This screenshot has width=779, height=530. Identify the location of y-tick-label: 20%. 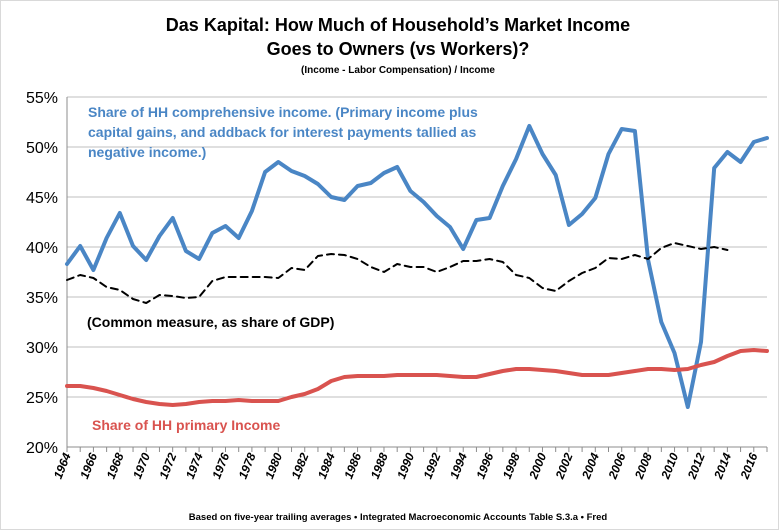
(42, 448).